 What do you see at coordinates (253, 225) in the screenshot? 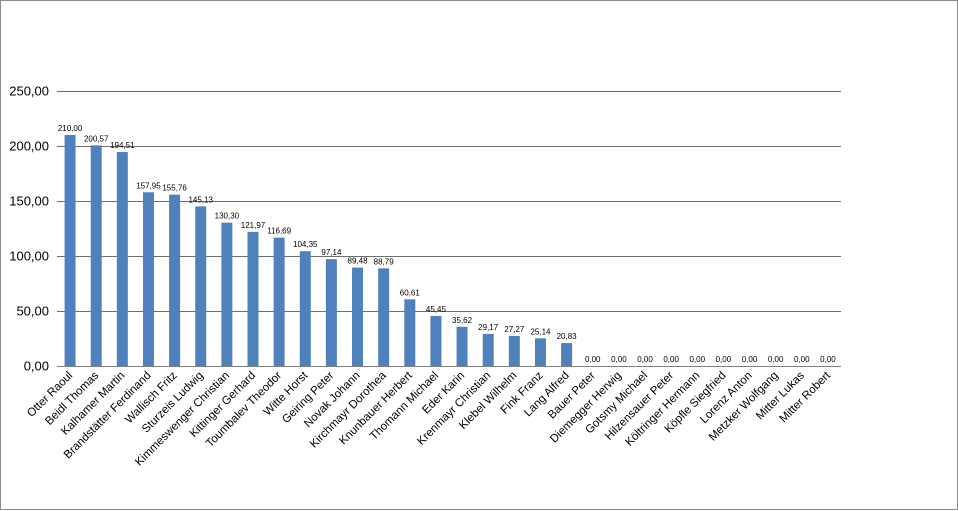
I see `data-label: 121,97` at bounding box center [253, 225].